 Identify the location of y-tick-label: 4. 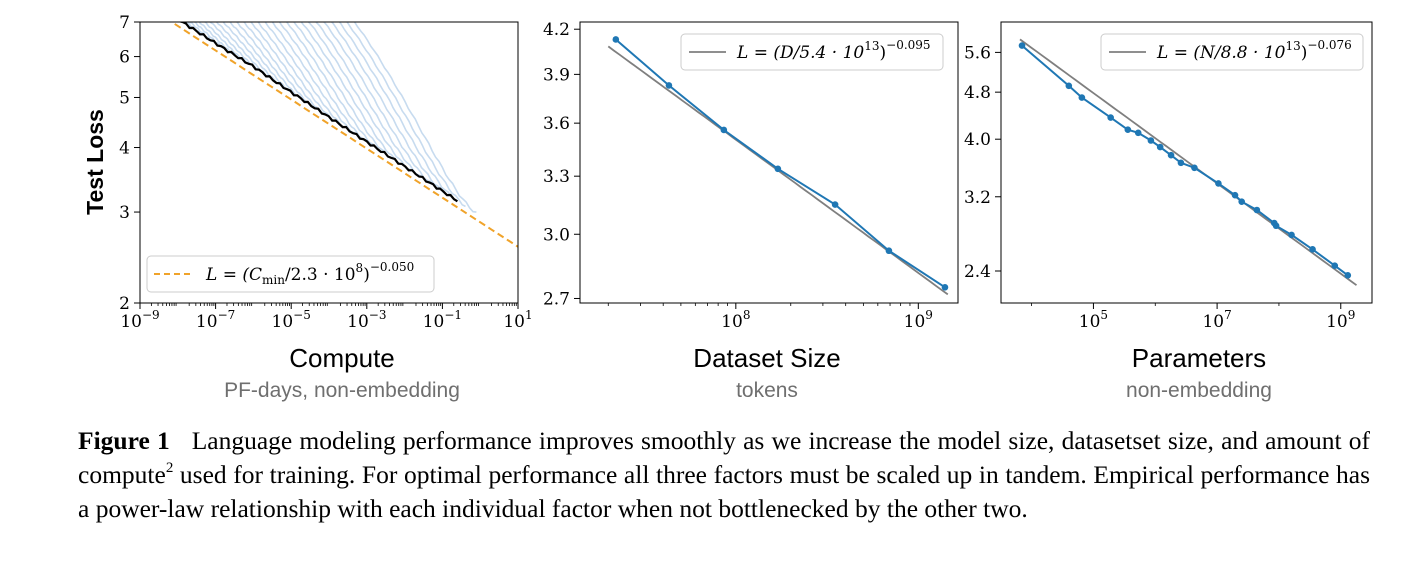
(124, 149).